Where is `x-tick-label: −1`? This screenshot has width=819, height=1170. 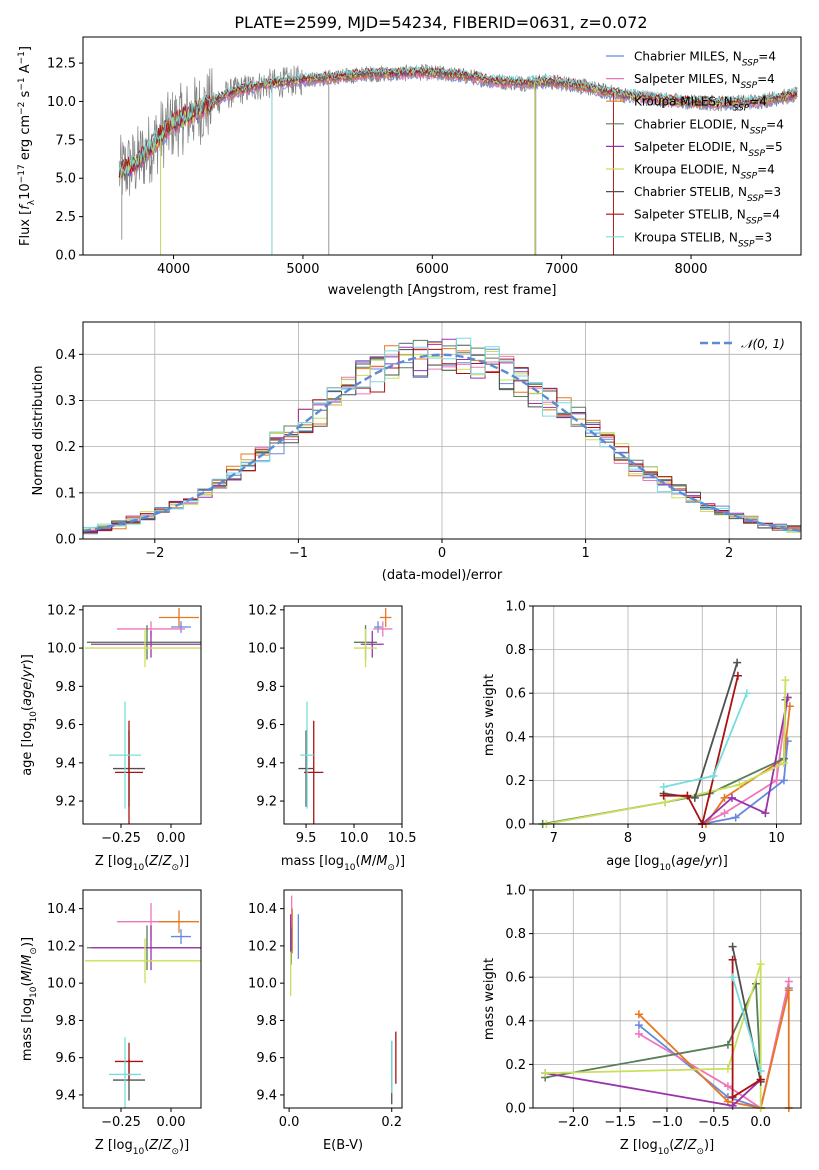 x-tick-label: −1 is located at coordinates (298, 553).